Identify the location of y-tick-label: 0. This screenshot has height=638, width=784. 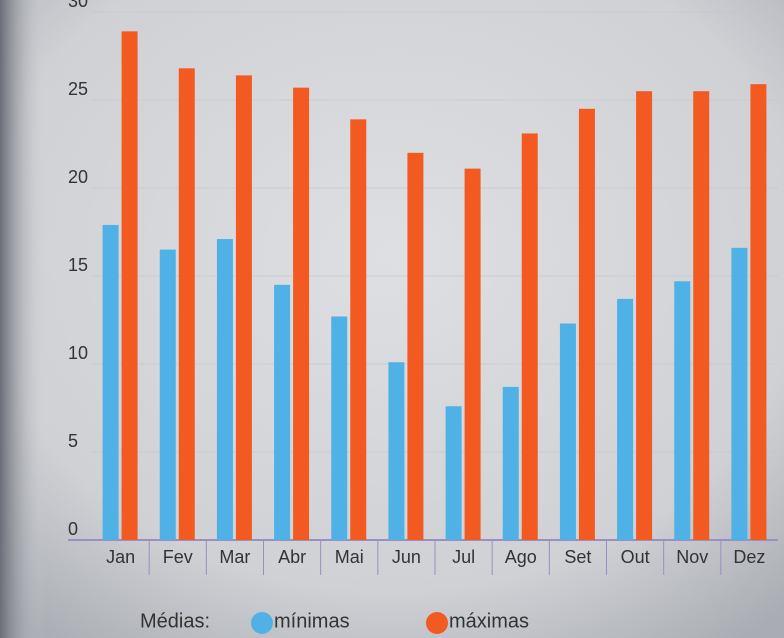
(73, 529).